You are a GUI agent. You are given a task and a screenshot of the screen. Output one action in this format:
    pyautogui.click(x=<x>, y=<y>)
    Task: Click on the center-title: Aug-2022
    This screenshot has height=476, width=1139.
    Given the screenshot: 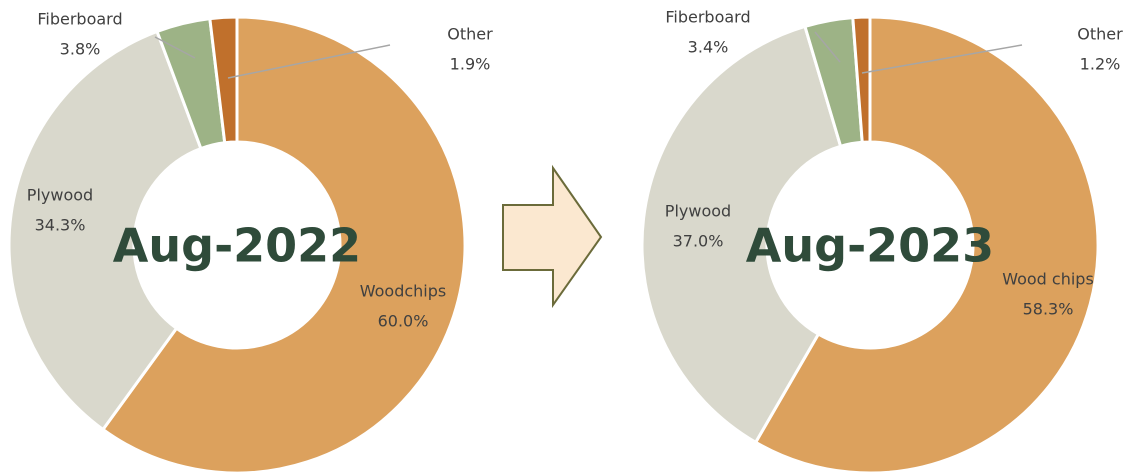 What is the action you would take?
    pyautogui.click(x=237, y=246)
    